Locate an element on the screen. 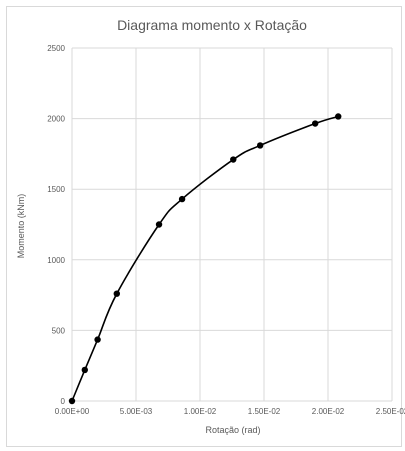  x-tick-label: 2.00E-02 is located at coordinates (328, 411).